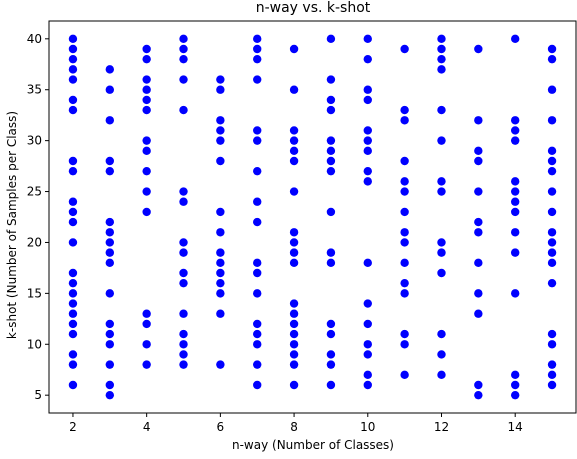 Image resolution: width=577 pixels, height=459 pixels. I want to click on x-tick-label: 12, so click(441, 427).